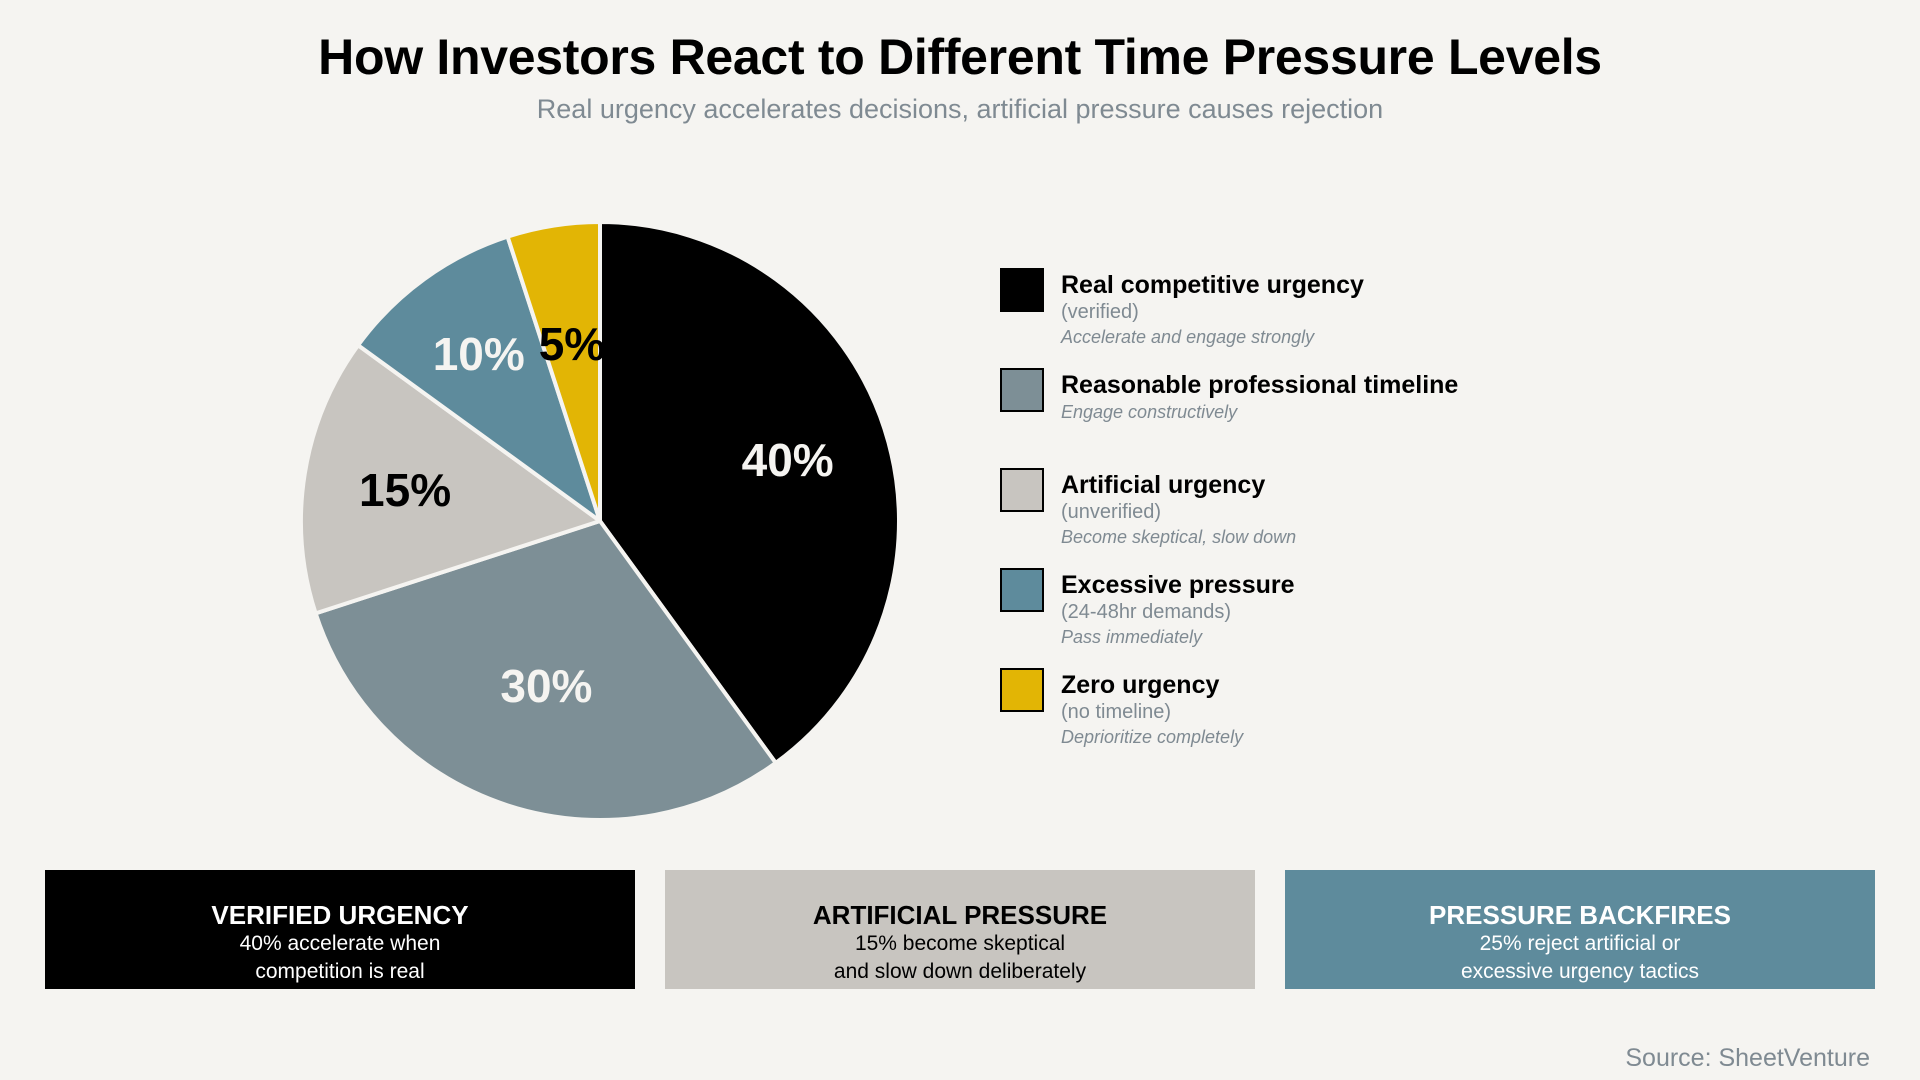 The image size is (1920, 1080). Describe the element at coordinates (340, 915) in the screenshot. I see `summary-box-title: VERIFIED URGENCY` at that location.